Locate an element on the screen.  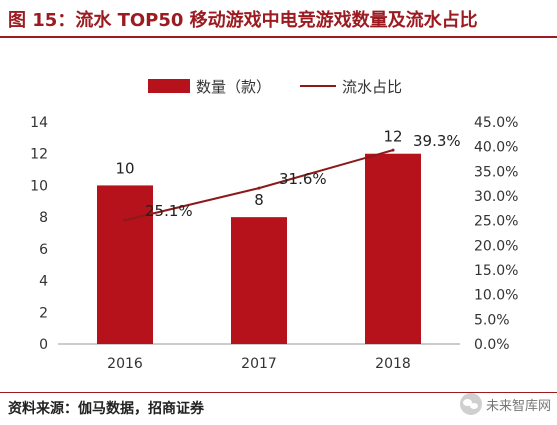
source-note: 资料来源：伽马数据，招商证券 is located at coordinates (106, 409).